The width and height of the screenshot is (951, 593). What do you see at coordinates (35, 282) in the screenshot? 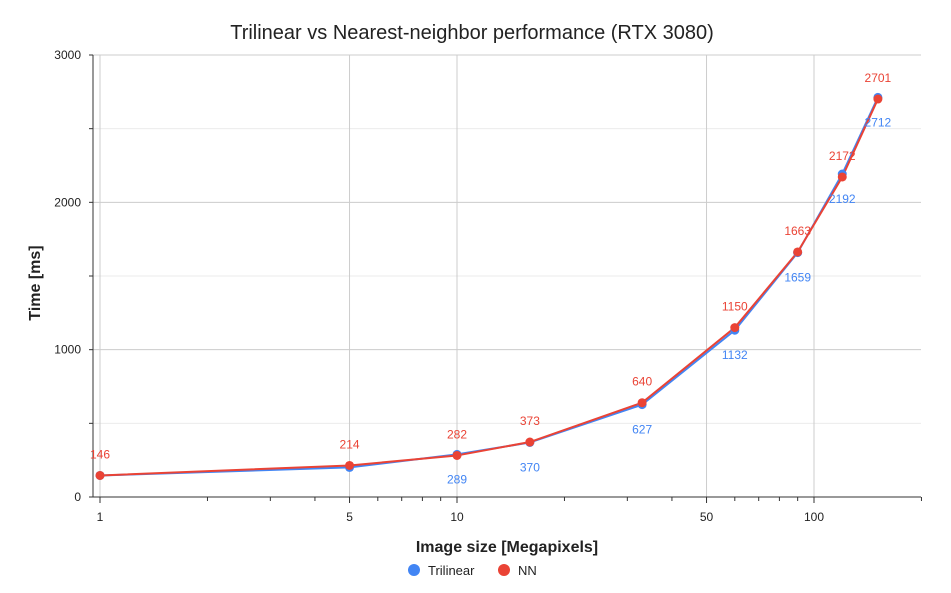
I see `y-axis-title: Time [ms]` at bounding box center [35, 282].